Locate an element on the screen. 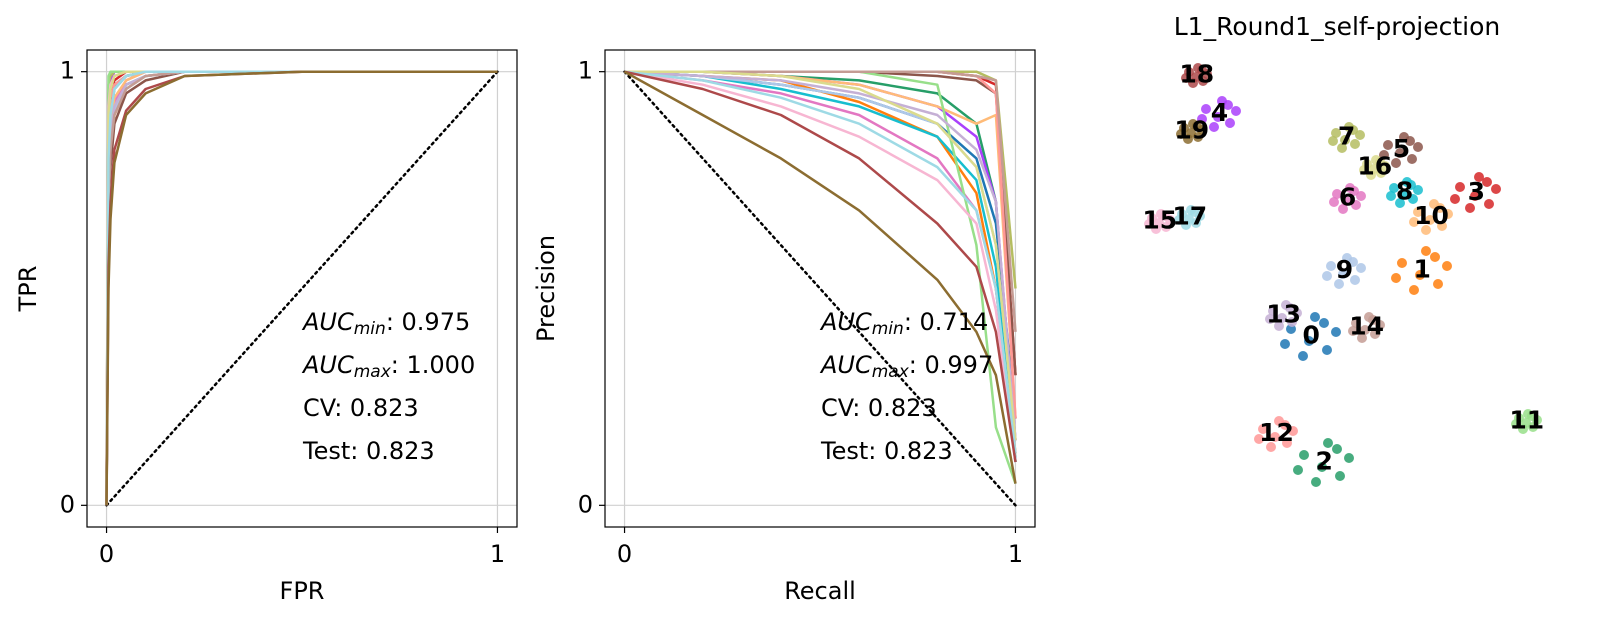 This screenshot has height=637, width=1602. cluster-label: 16 is located at coordinates (1374, 165).